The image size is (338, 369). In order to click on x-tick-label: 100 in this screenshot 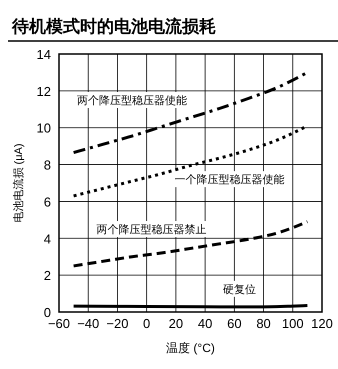, I will do `click(293, 323)`.